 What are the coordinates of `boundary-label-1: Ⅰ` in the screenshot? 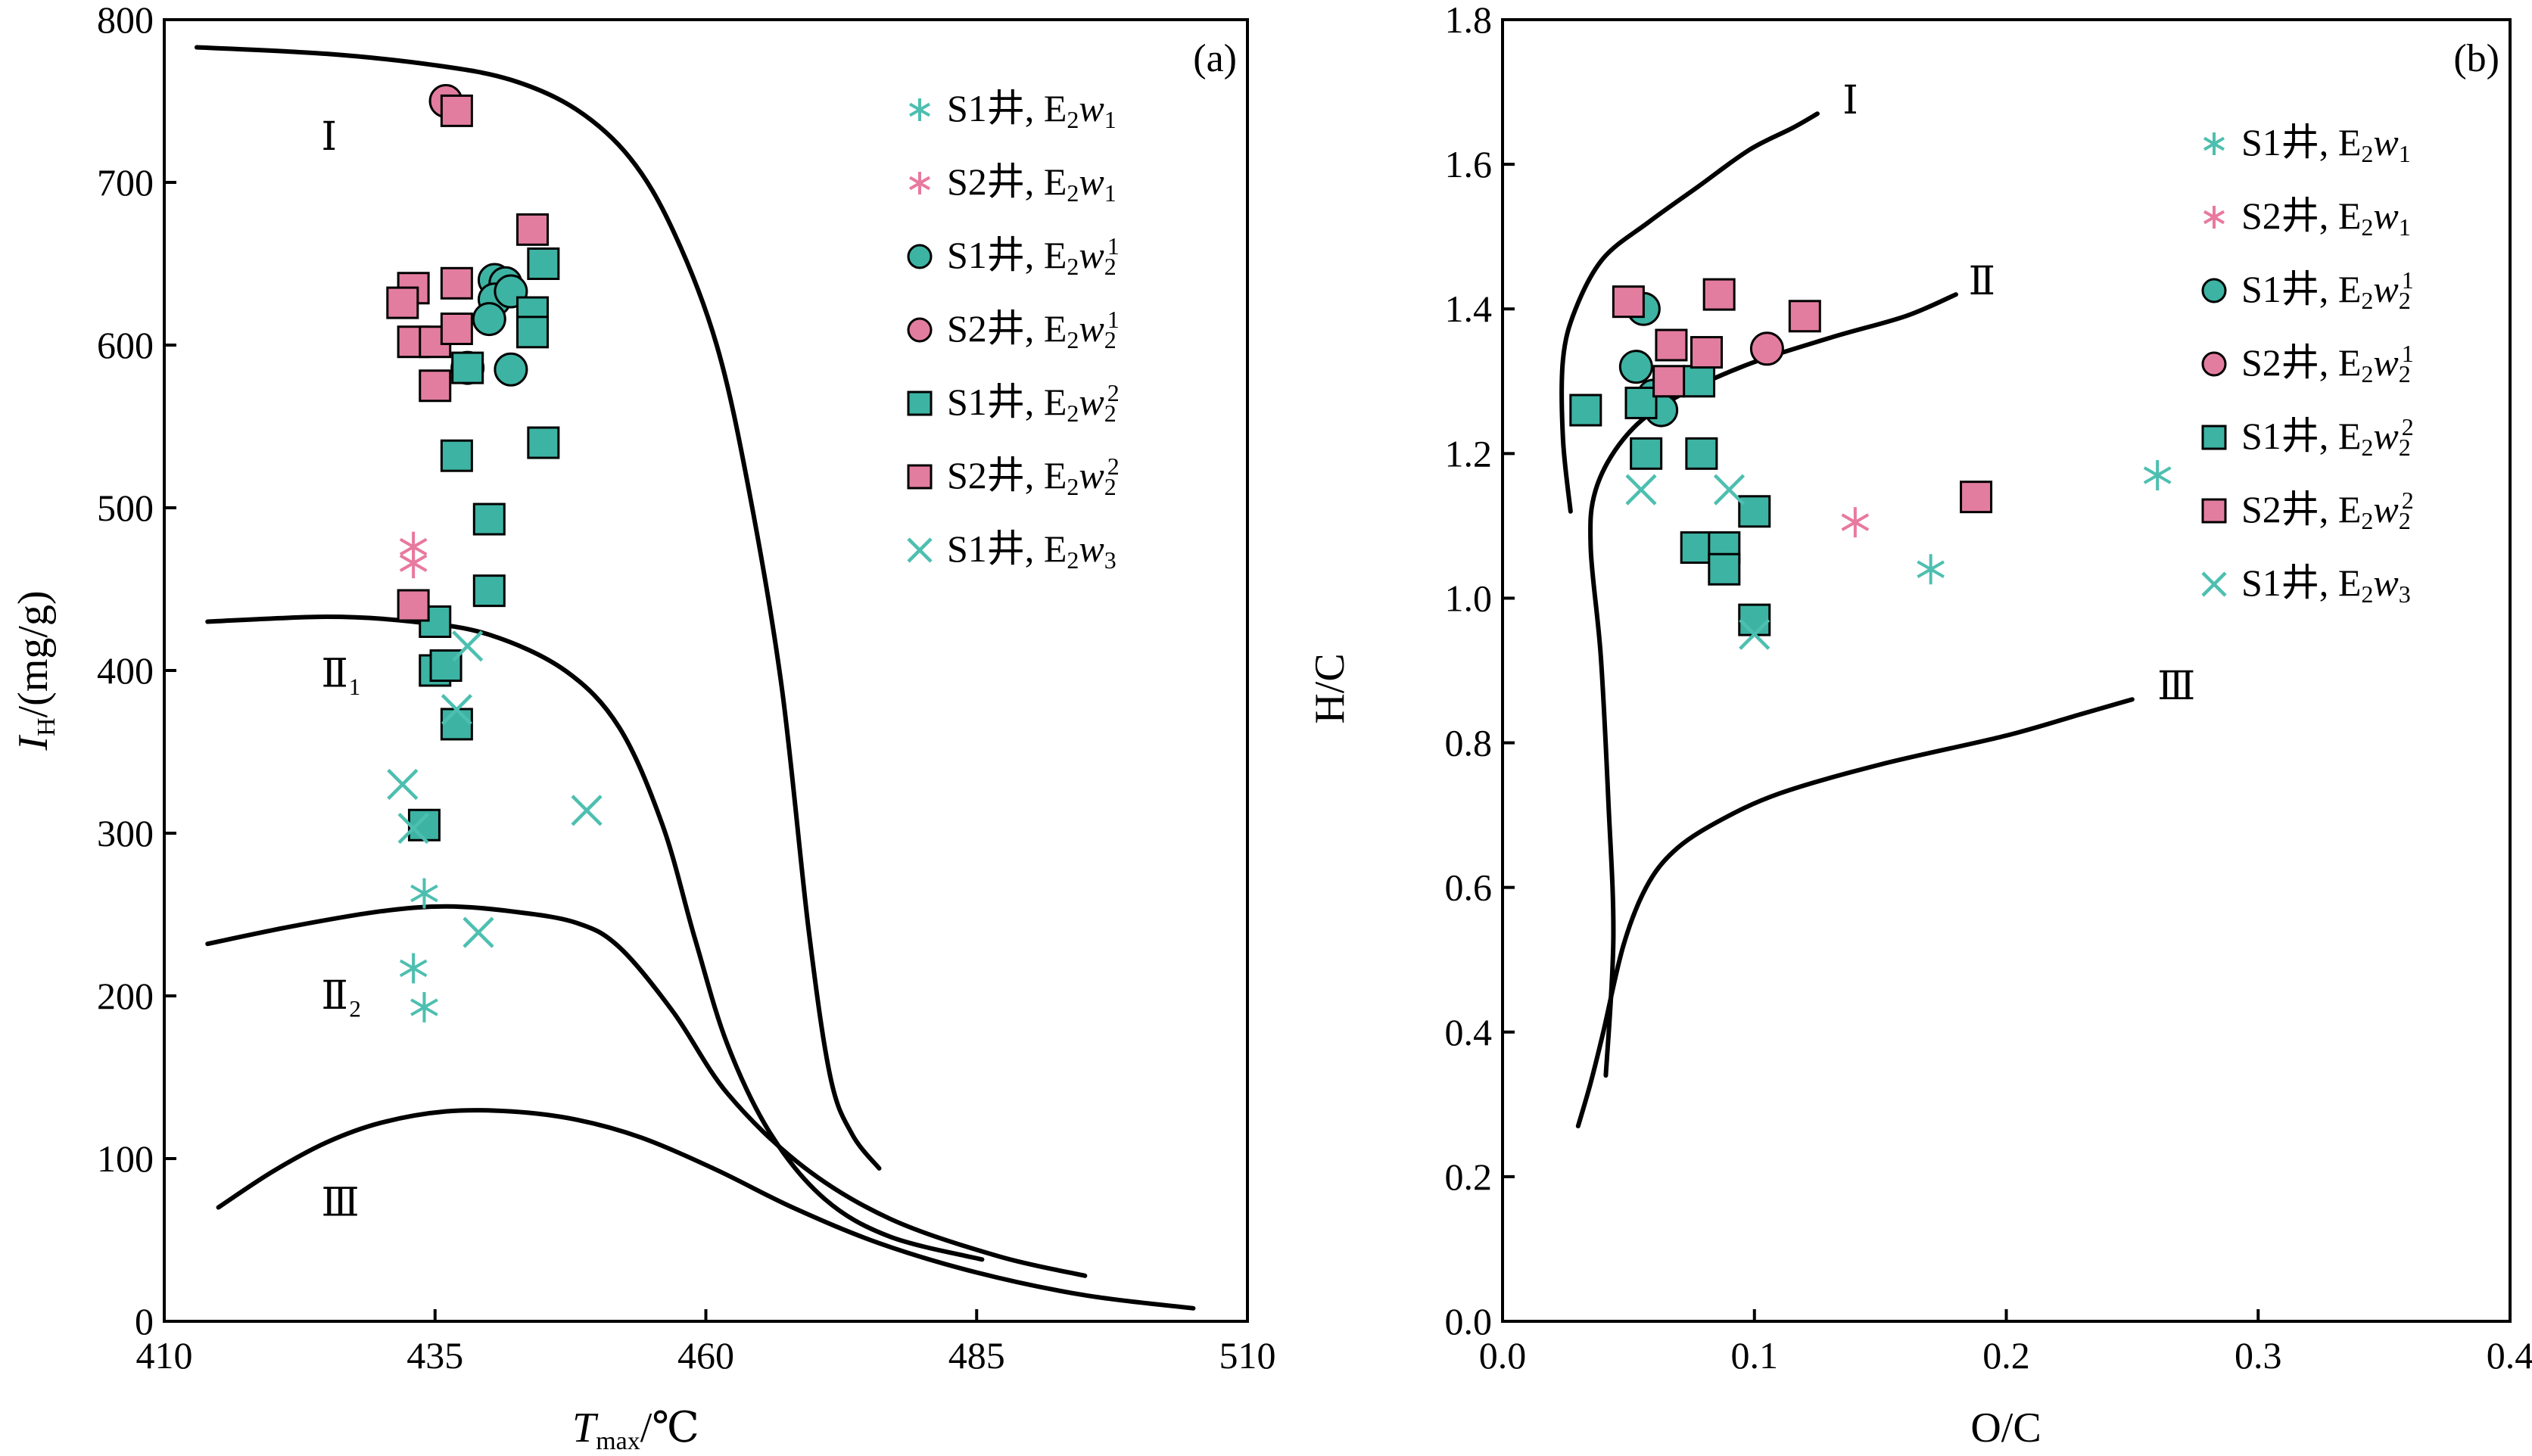 It's located at (1850, 101).